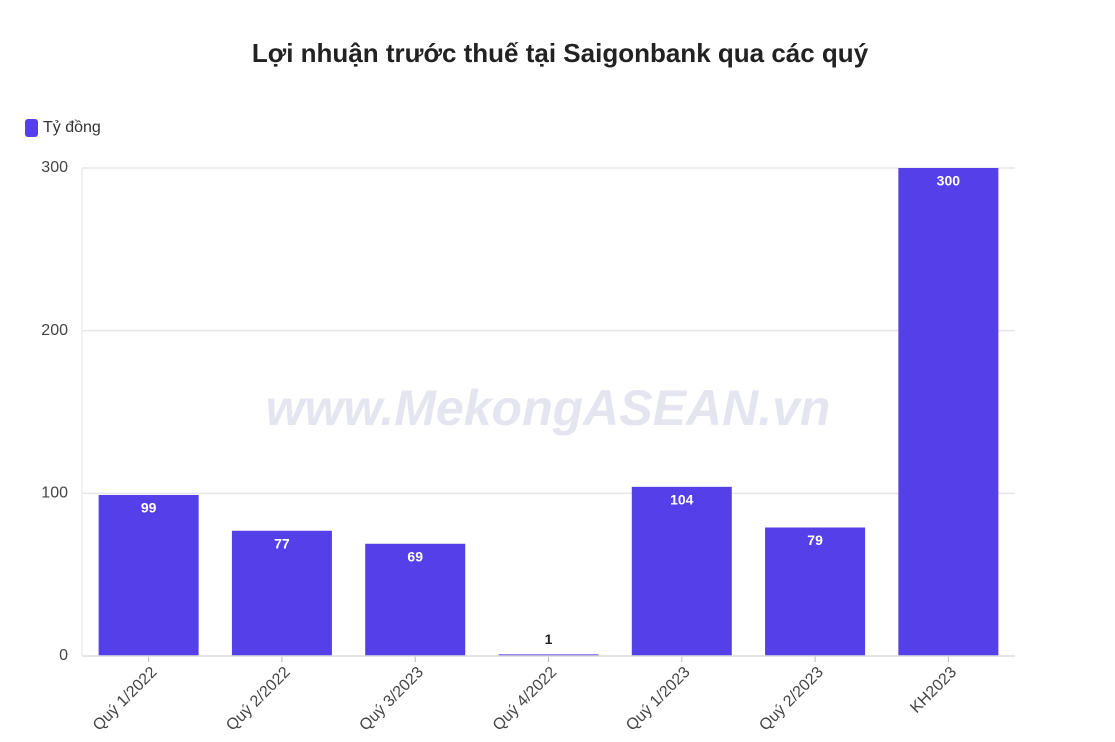 The width and height of the screenshot is (1115, 742). I want to click on x-tick-label: Quý 2/2022, so click(258, 699).